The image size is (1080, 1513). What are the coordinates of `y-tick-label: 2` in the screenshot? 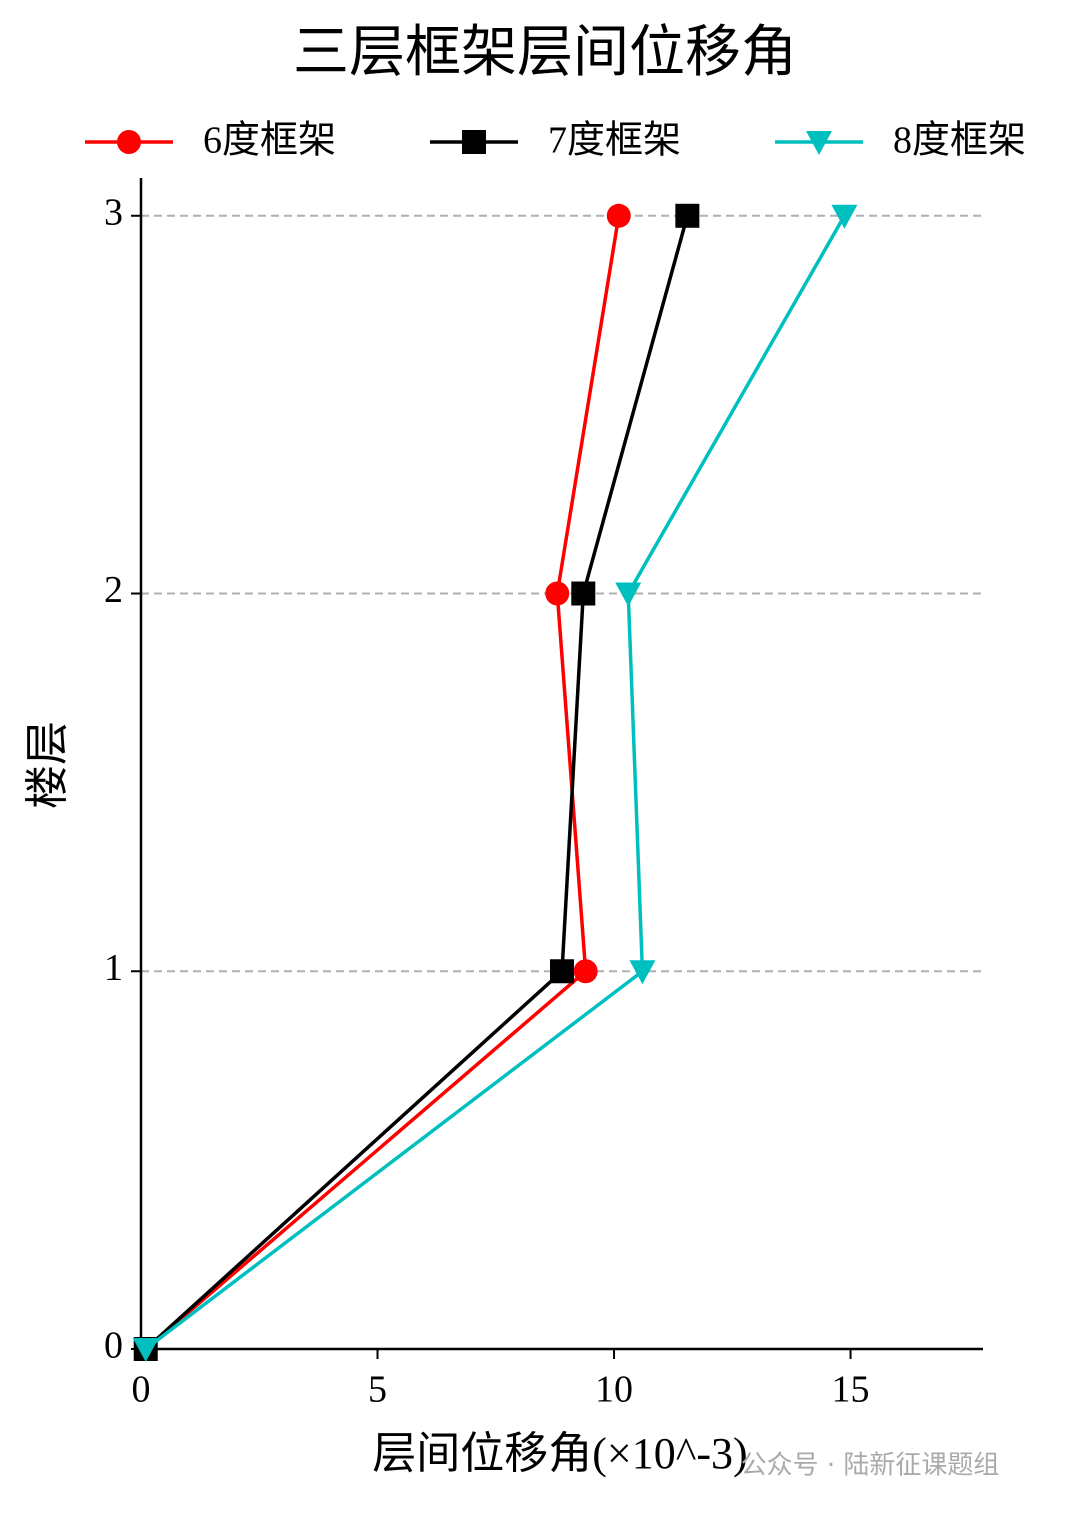 It's located at (113, 590).